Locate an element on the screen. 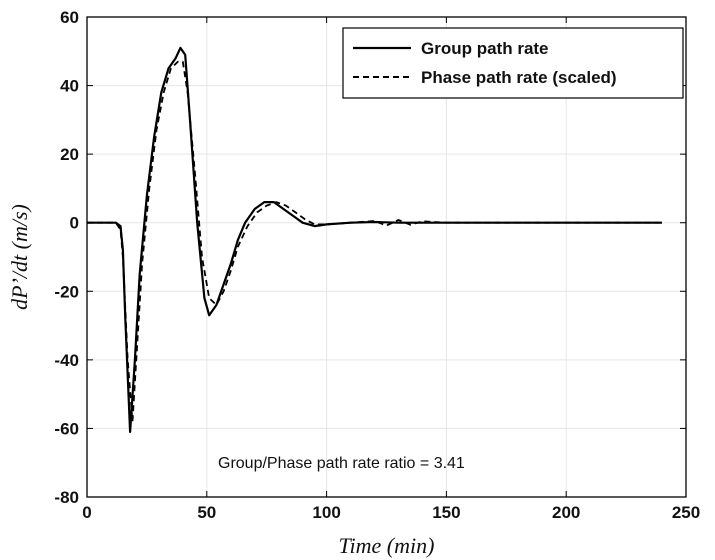  legend-box is located at coordinates (513, 63).